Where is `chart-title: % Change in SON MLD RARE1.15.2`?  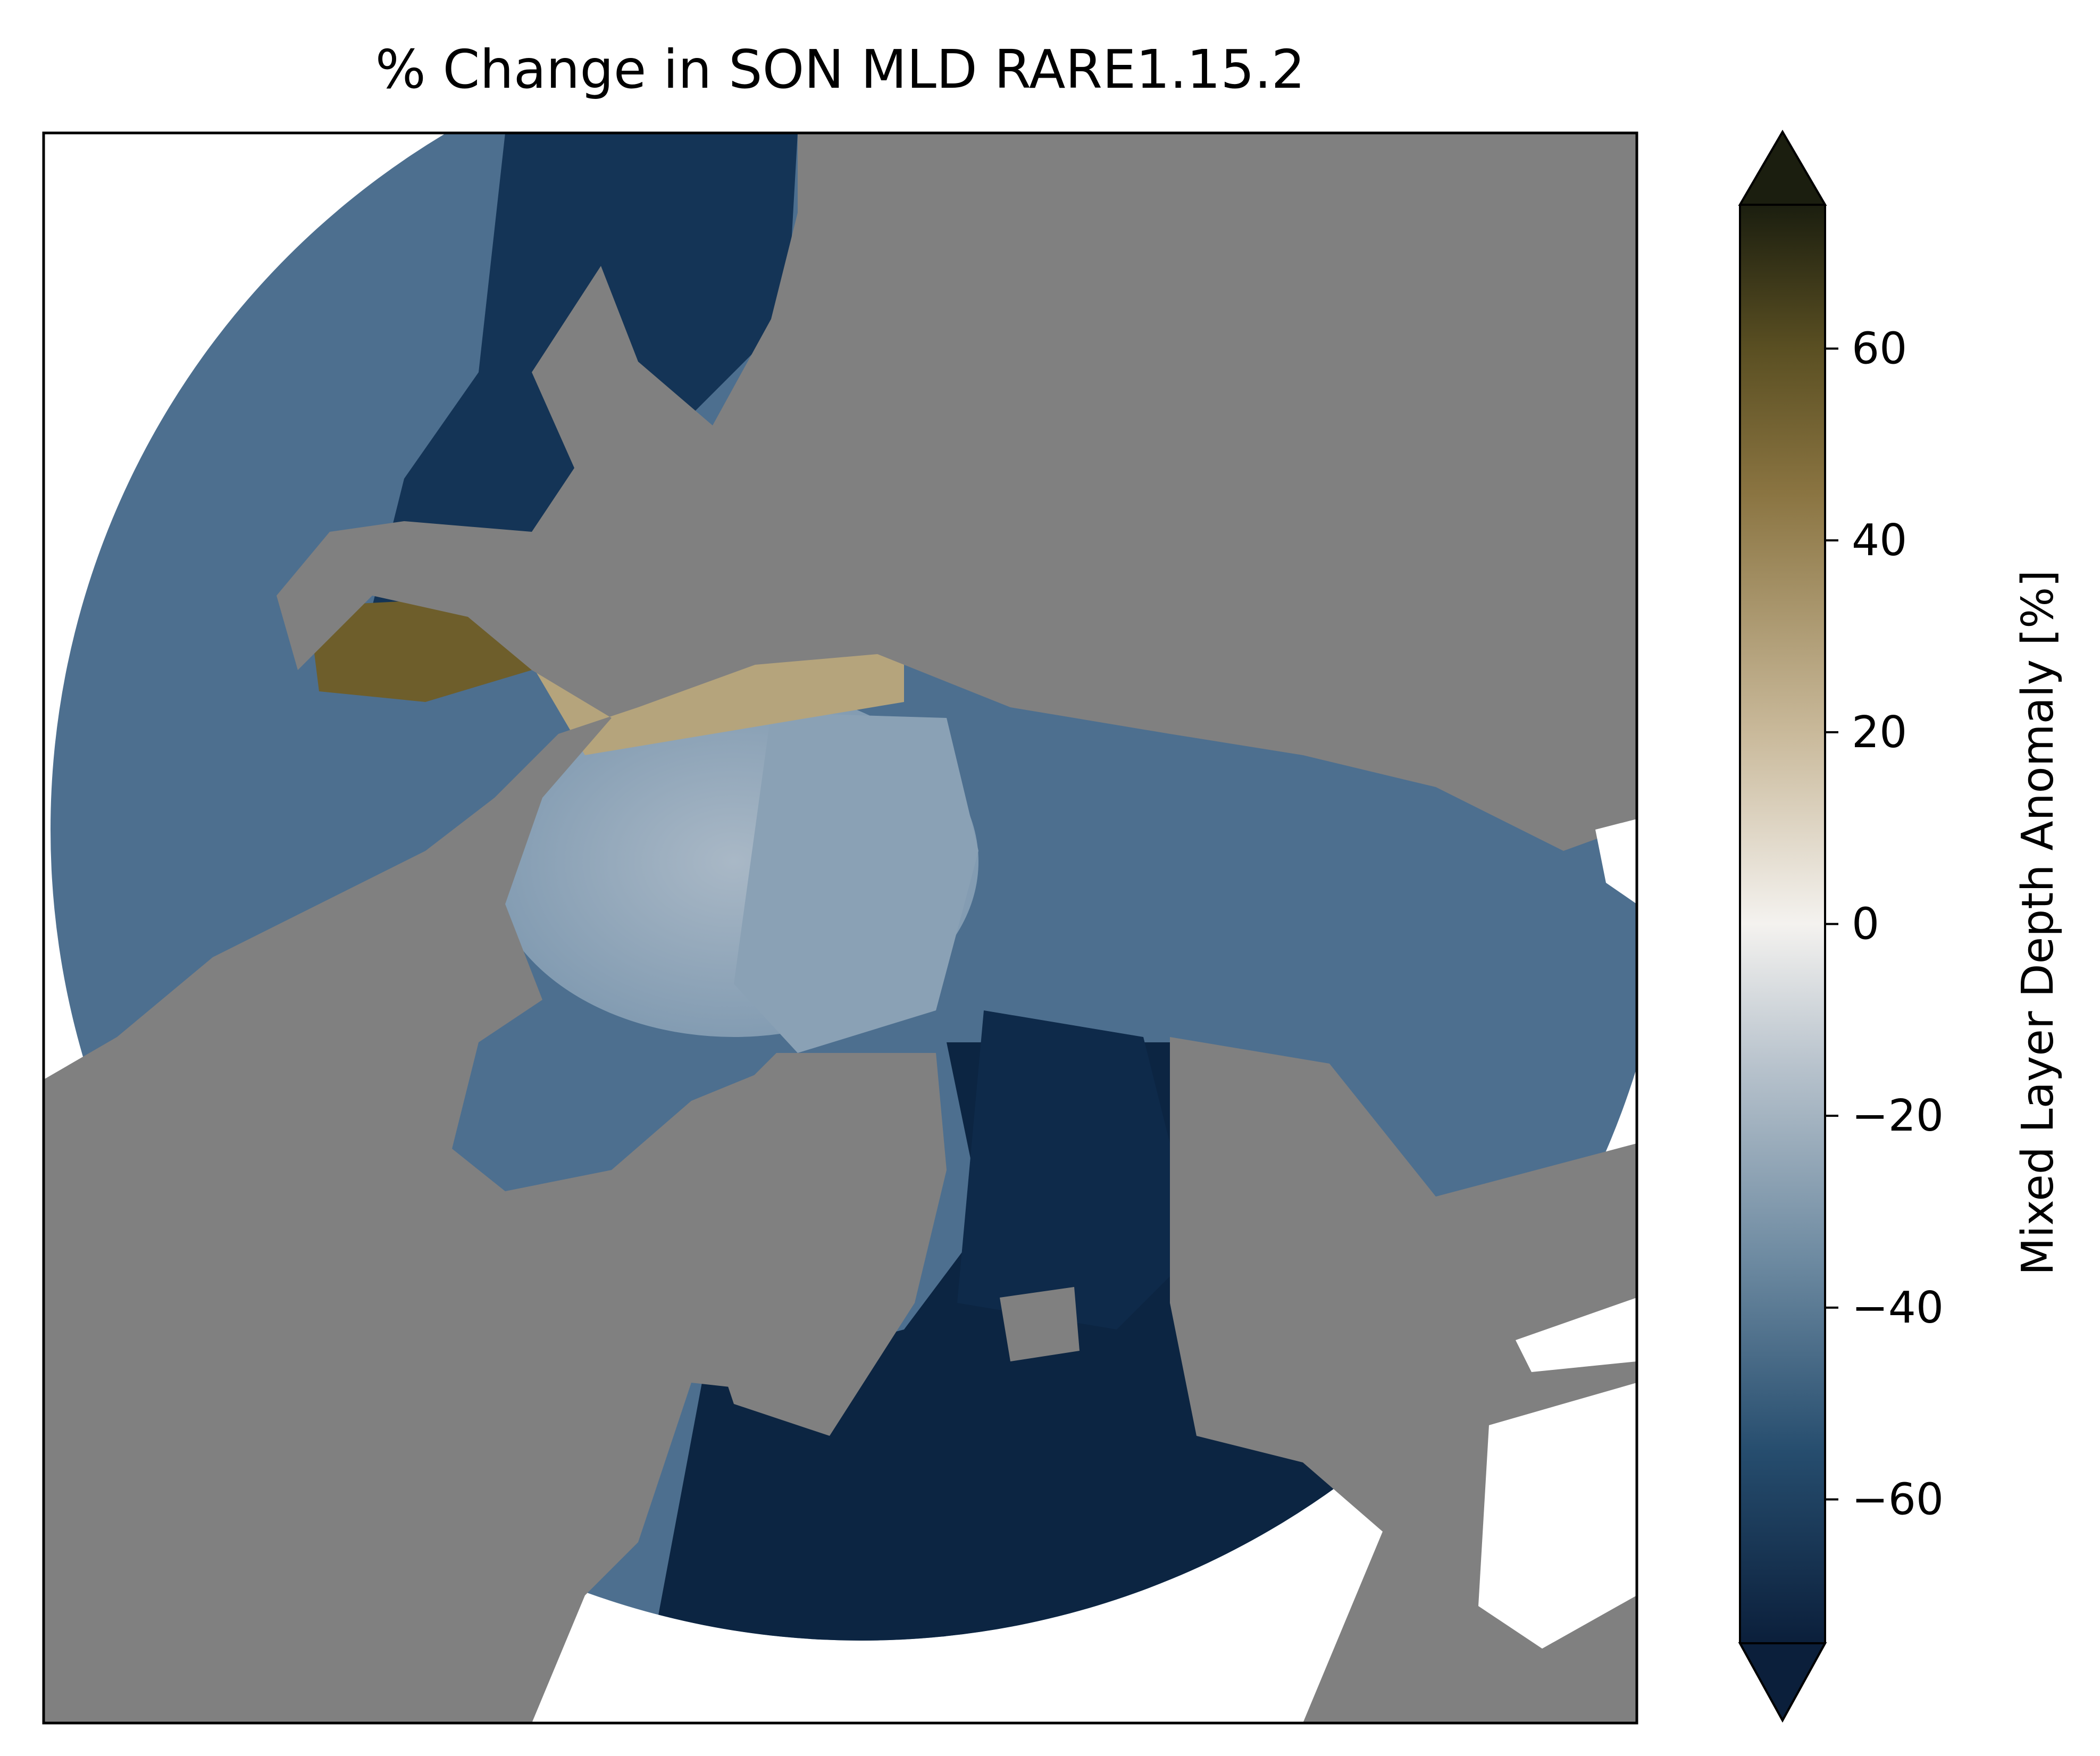 chart-title: % Change in SON MLD RARE1.15.2 is located at coordinates (840, 69).